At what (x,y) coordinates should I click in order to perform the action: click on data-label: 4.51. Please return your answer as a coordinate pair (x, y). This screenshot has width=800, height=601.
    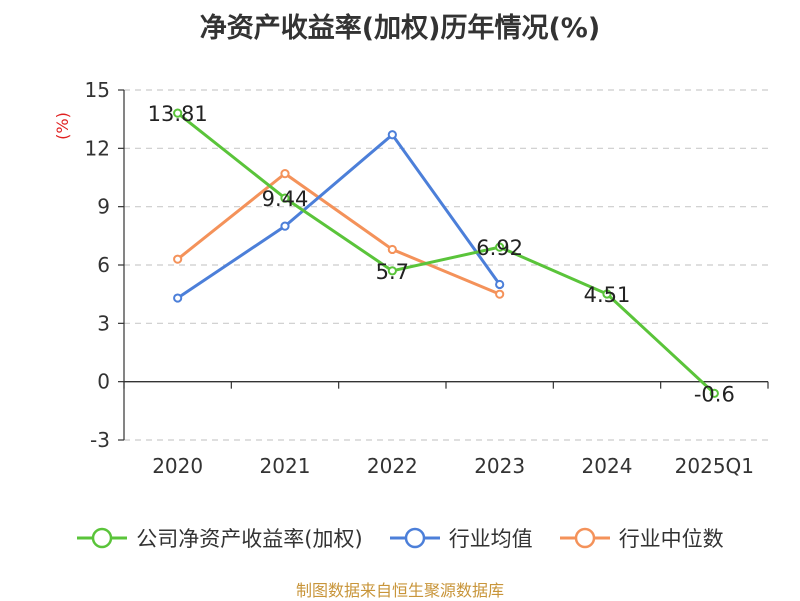
    Looking at the image, I should click on (607, 295).